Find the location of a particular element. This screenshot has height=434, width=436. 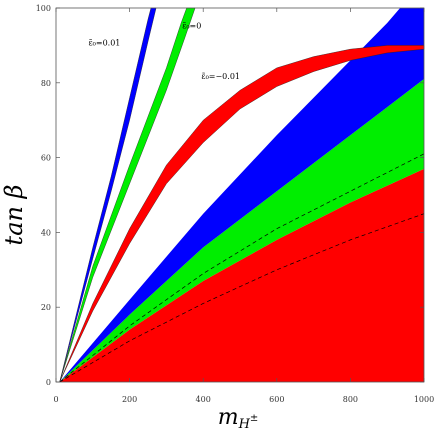

x-tick-label: 800 is located at coordinates (350, 399).